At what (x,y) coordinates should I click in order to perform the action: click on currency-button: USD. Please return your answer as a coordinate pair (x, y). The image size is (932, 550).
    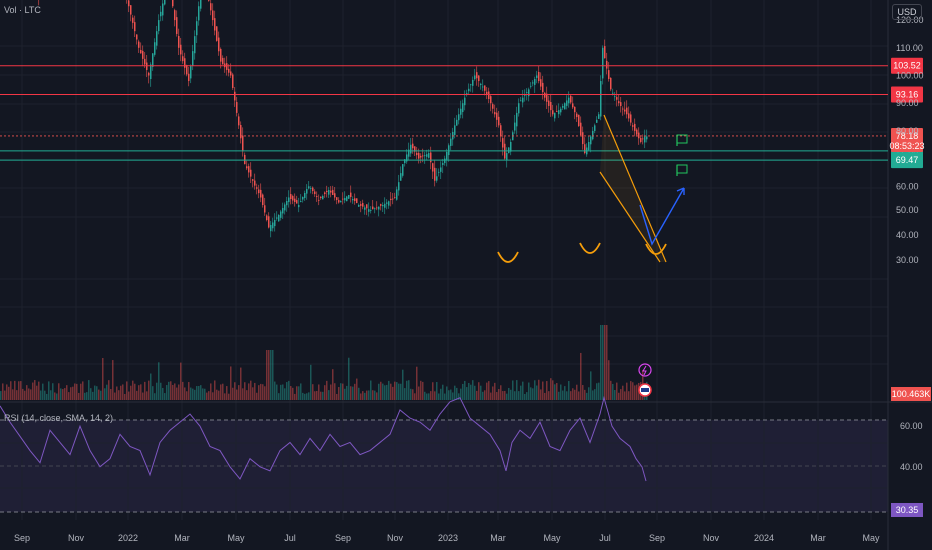
    Looking at the image, I should click on (907, 12).